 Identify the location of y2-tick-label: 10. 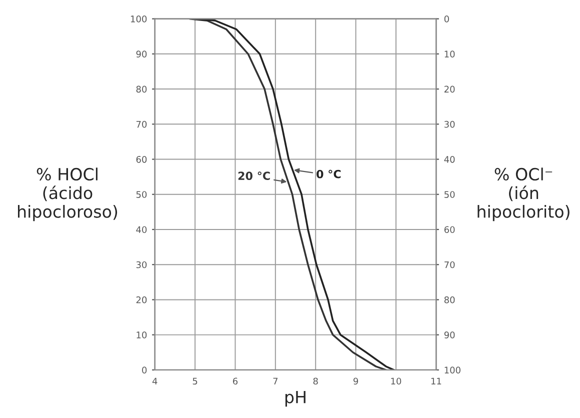
(449, 54).